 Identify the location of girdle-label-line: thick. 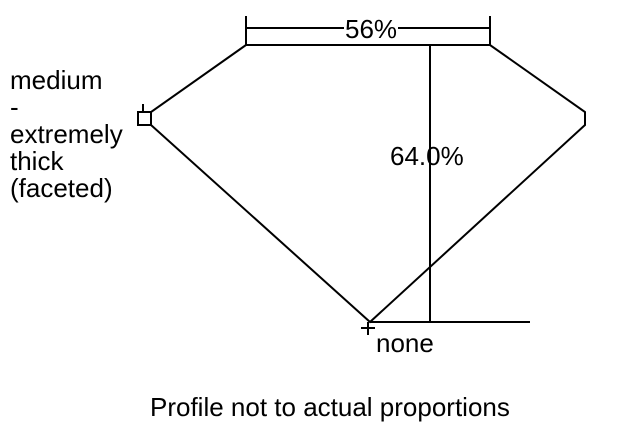
(37, 161).